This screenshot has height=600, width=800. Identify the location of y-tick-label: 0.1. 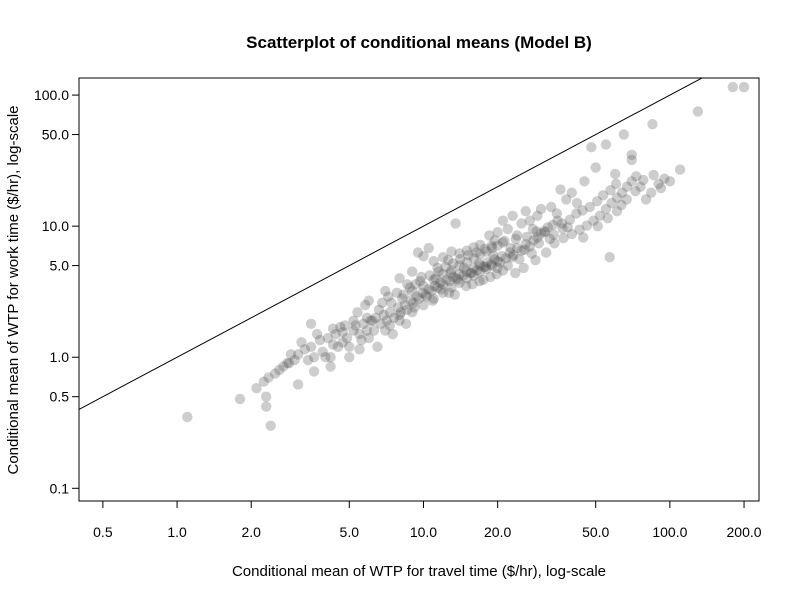
(60, 488).